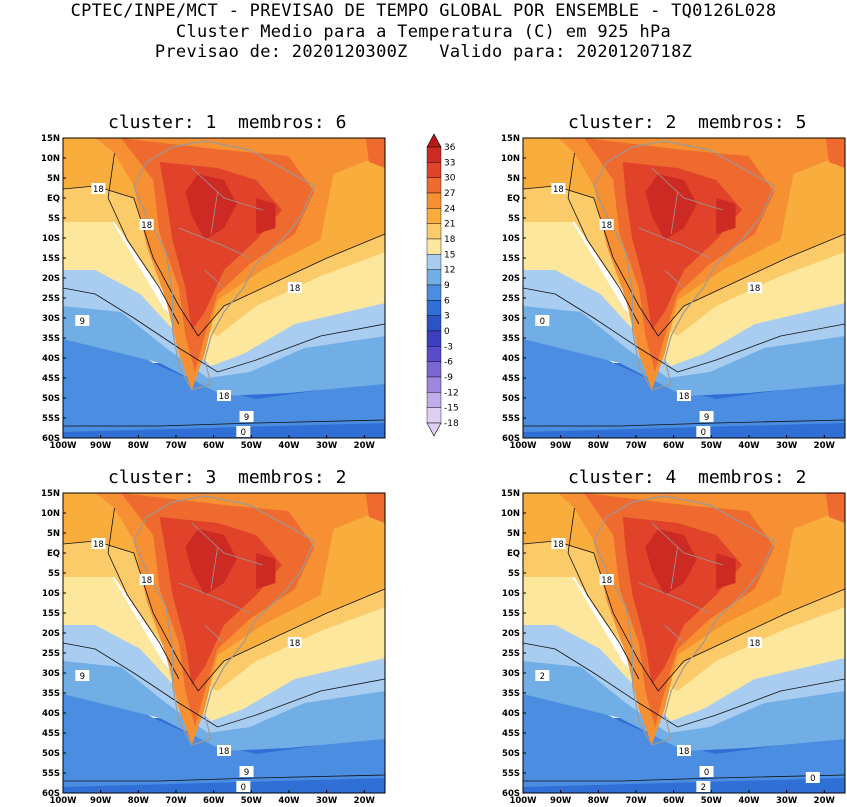  I want to click on lon-tick-label: 60W, so click(214, 446).